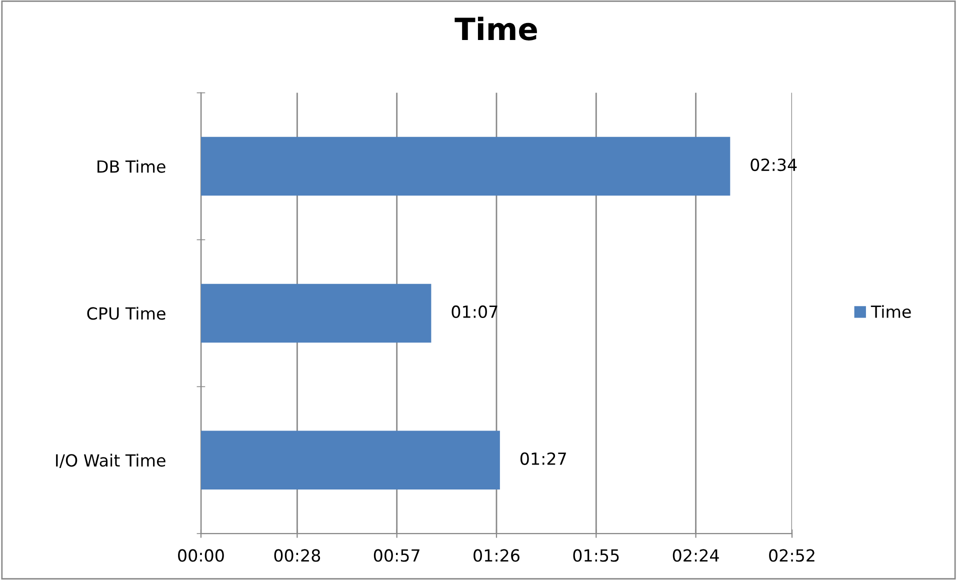 The image size is (957, 580). What do you see at coordinates (791, 555) in the screenshot?
I see `x-tick-label: 02:52` at bounding box center [791, 555].